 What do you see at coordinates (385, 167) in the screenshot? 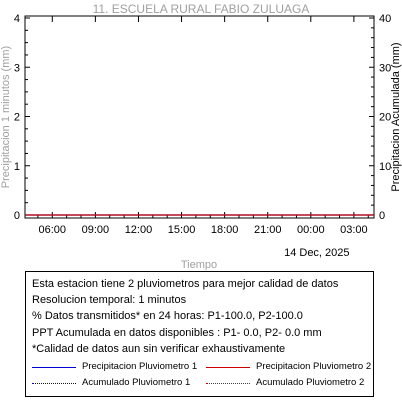
I see `y-tick-label-right: 10` at bounding box center [385, 167].